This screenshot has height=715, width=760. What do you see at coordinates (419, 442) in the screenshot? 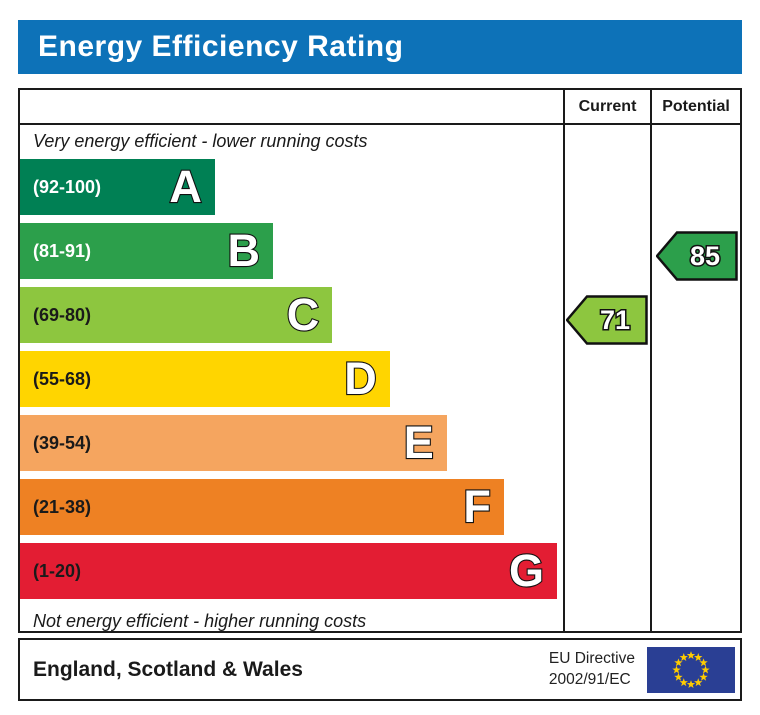
I see `band-letter: E` at bounding box center [419, 442].